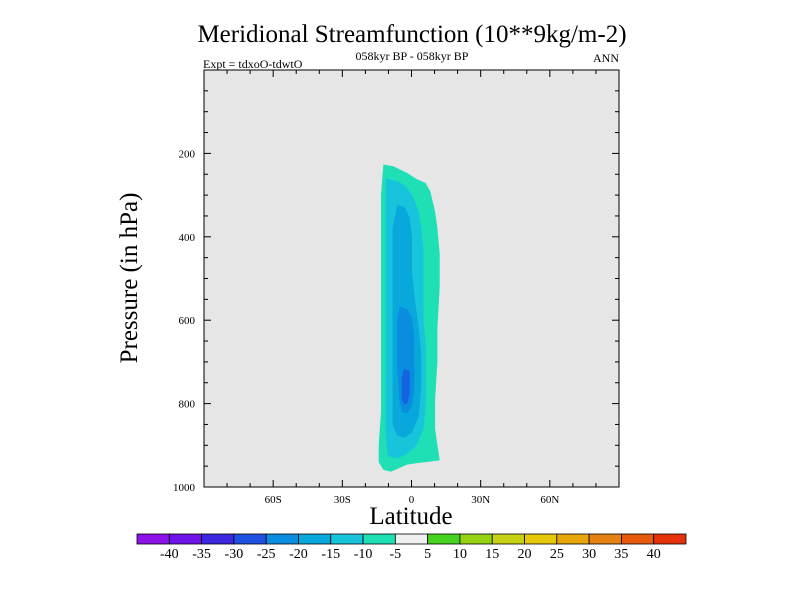 This screenshot has height=600, width=800. I want to click on x-tick-label: 30N, so click(480, 500).